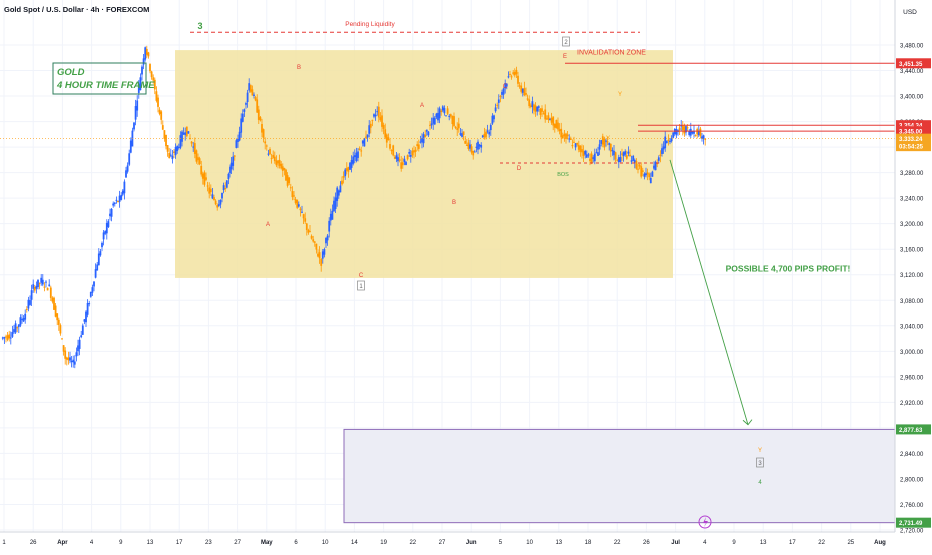 The height and width of the screenshot is (555, 932). Describe the element at coordinates (912, 72) in the screenshot. I see `price-tick-label: 3,440.00` at that location.